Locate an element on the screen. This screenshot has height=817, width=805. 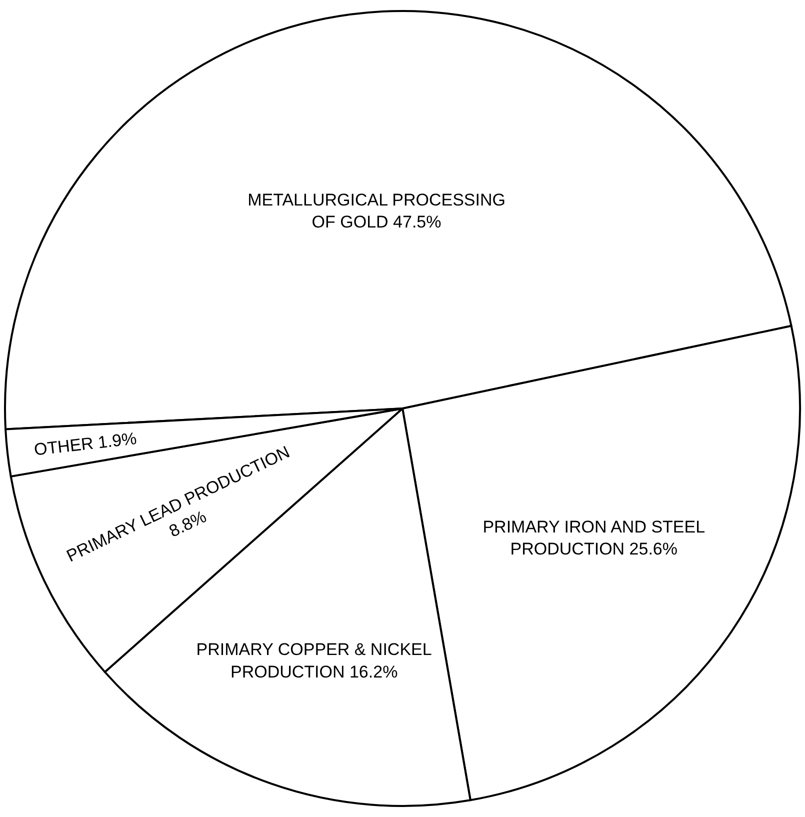
slice-label: PRIMARY COPPER & NICKEL PRODUCTION 16.2% is located at coordinates (314, 661).